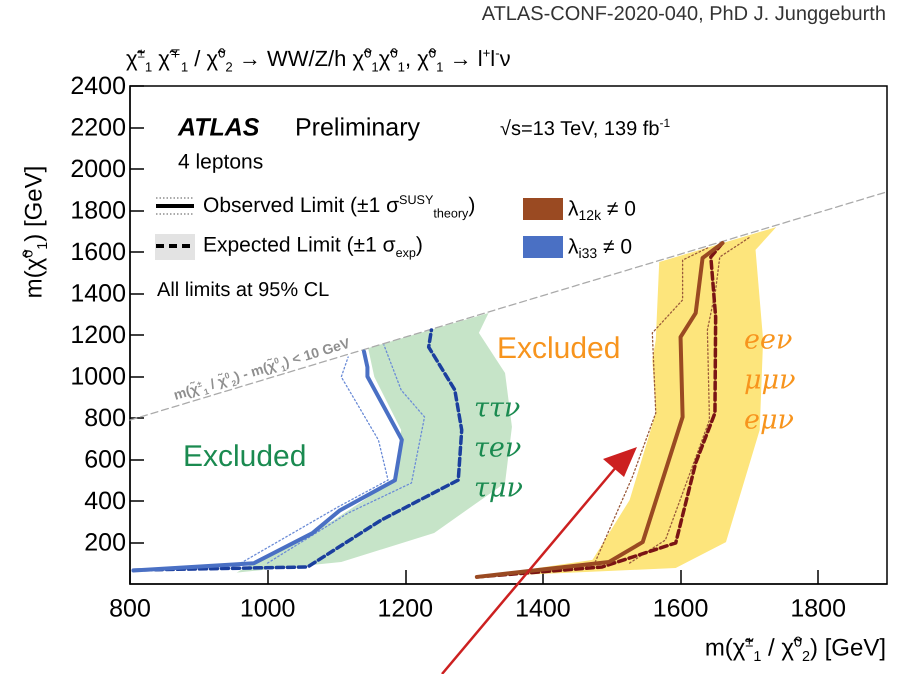 This screenshot has height=674, width=904. I want to click on annotation: τeν, so click(498, 448).